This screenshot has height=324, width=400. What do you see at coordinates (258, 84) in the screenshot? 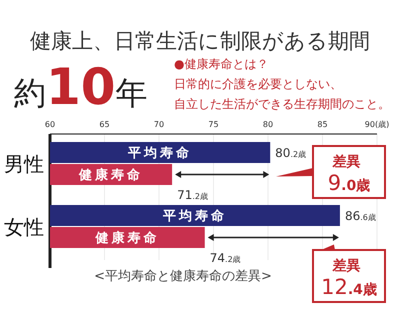
I see `text: 日常的に介護を必要としない、` at bounding box center [258, 84].